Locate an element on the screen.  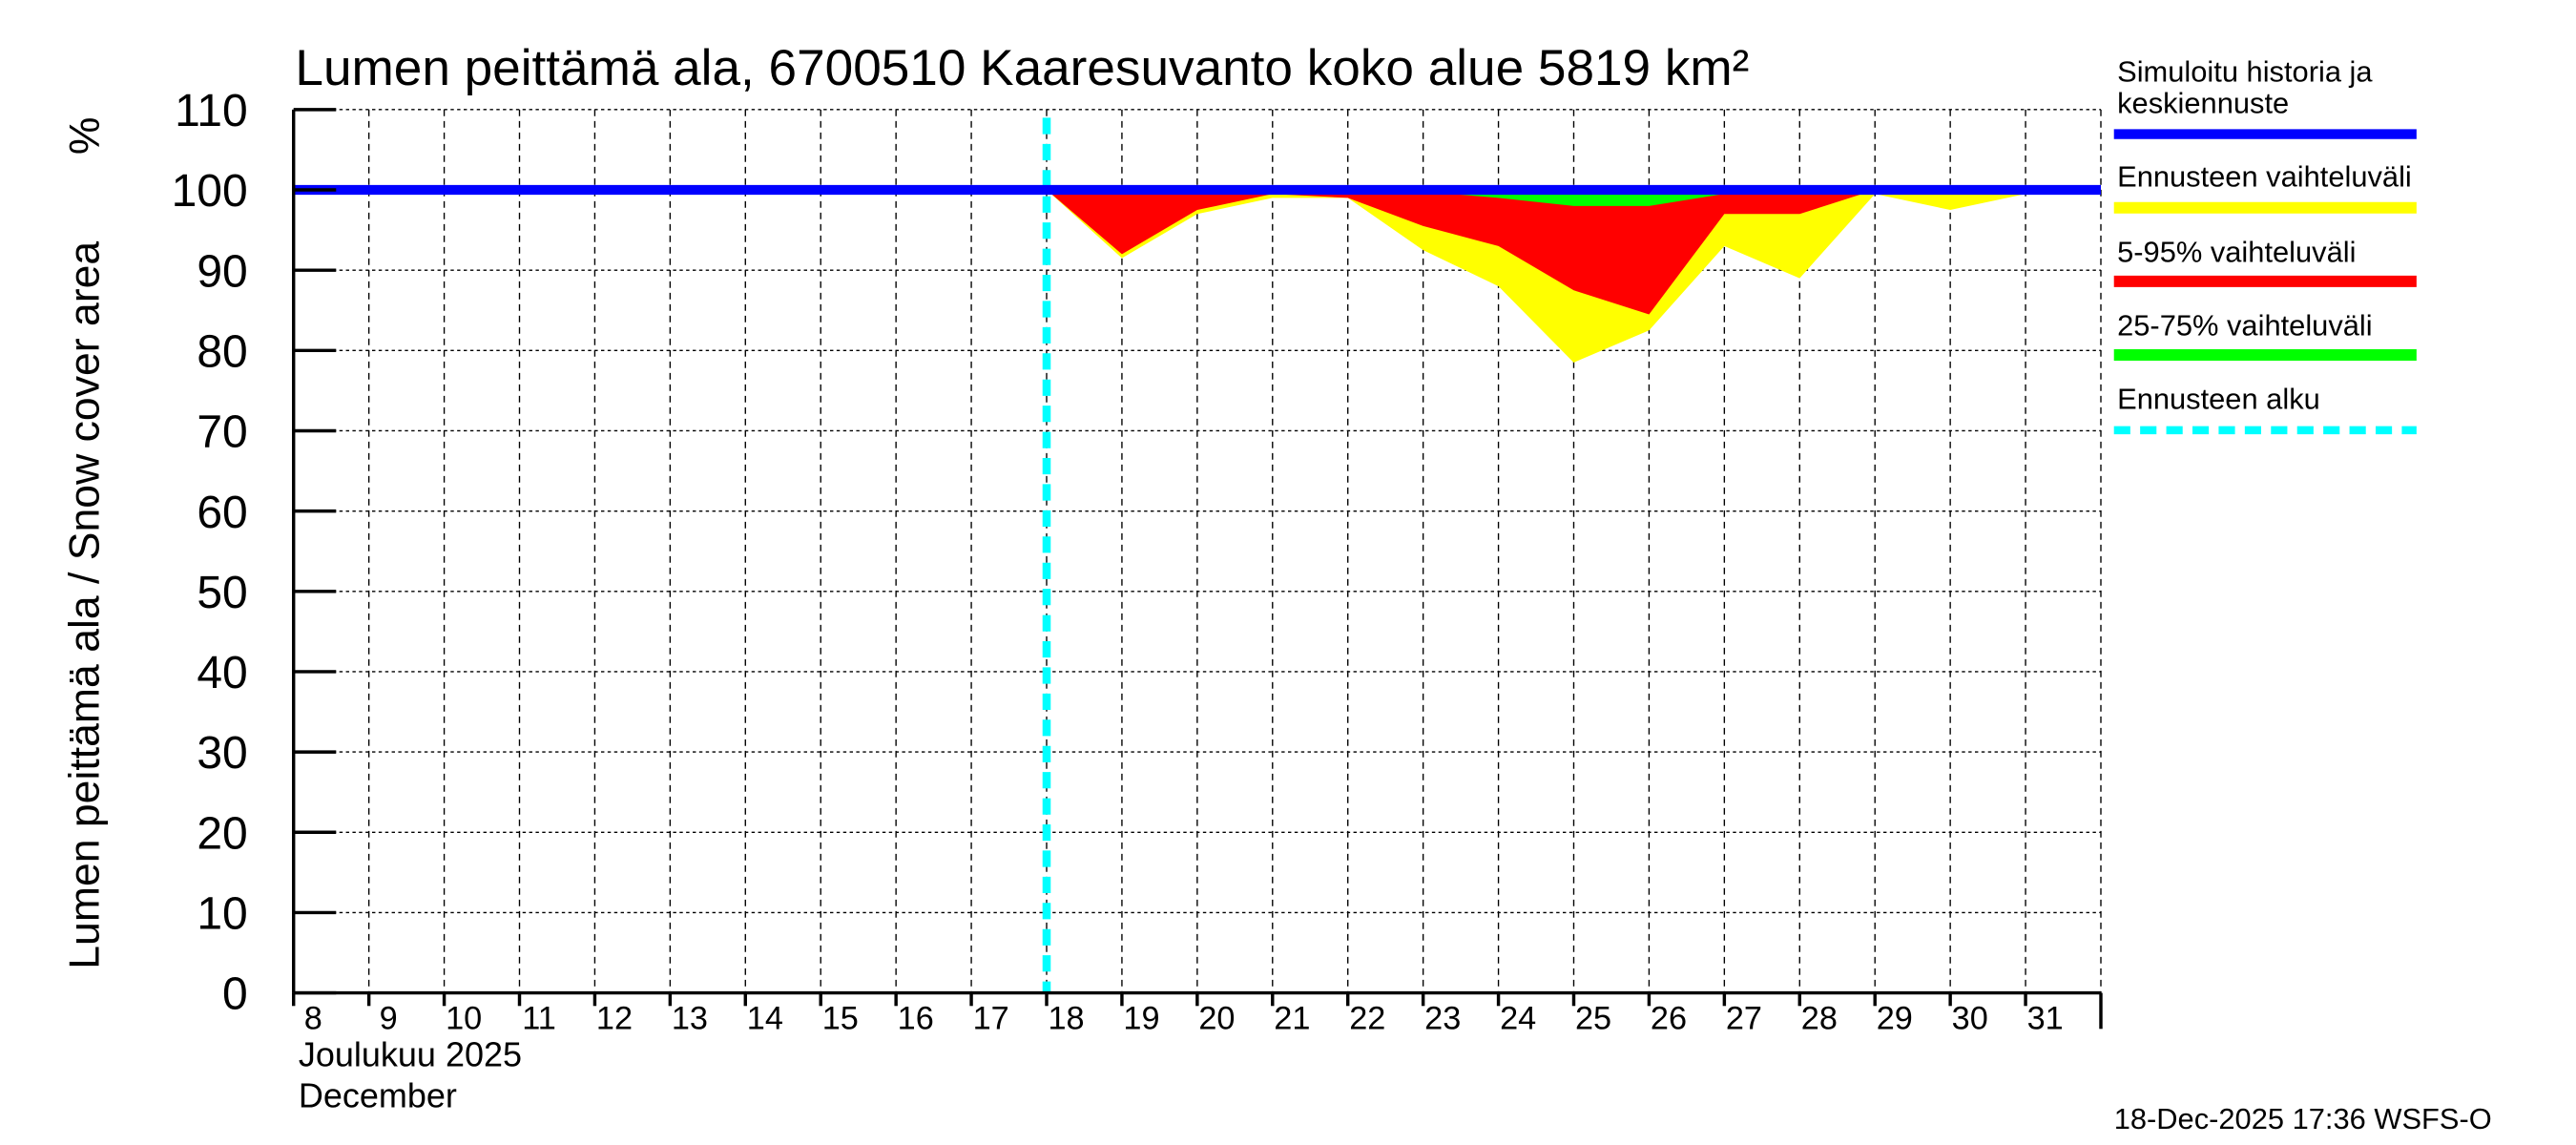
x-axis-label-fi: Joulukuu 2025 is located at coordinates (410, 1055).